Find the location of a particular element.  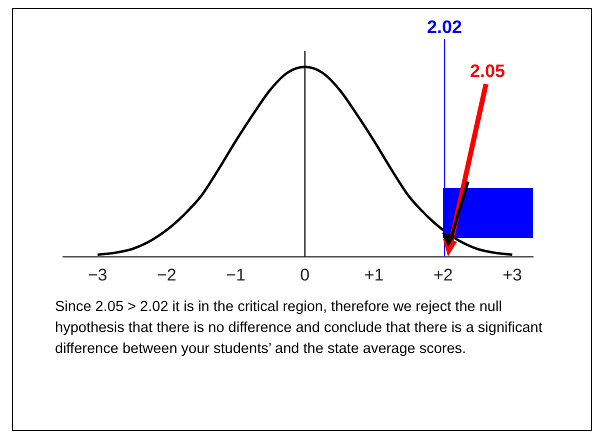

annotation: 2.05 is located at coordinates (488, 71).